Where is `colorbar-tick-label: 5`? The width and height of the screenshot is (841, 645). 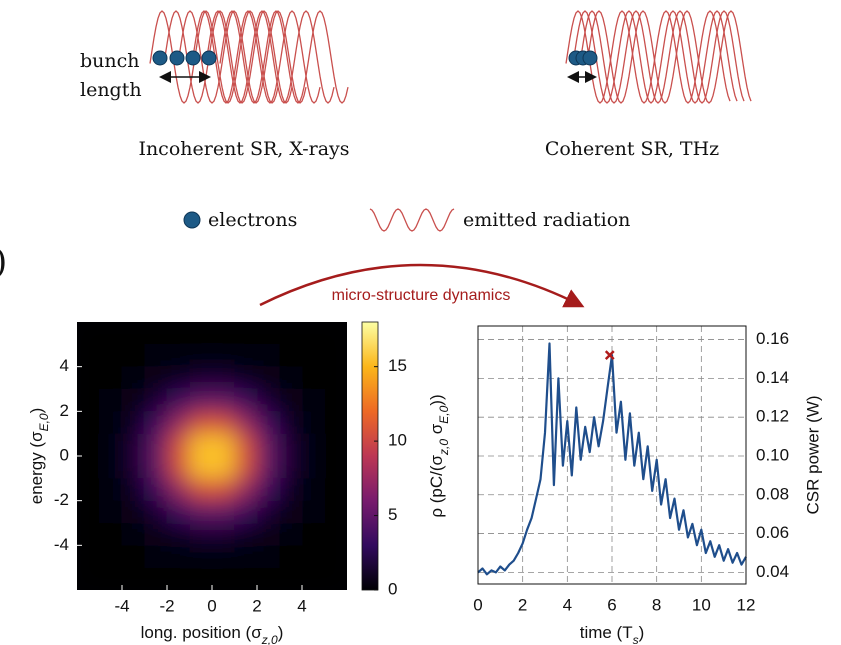
colorbar-tick-label: 5 is located at coordinates (392, 514).